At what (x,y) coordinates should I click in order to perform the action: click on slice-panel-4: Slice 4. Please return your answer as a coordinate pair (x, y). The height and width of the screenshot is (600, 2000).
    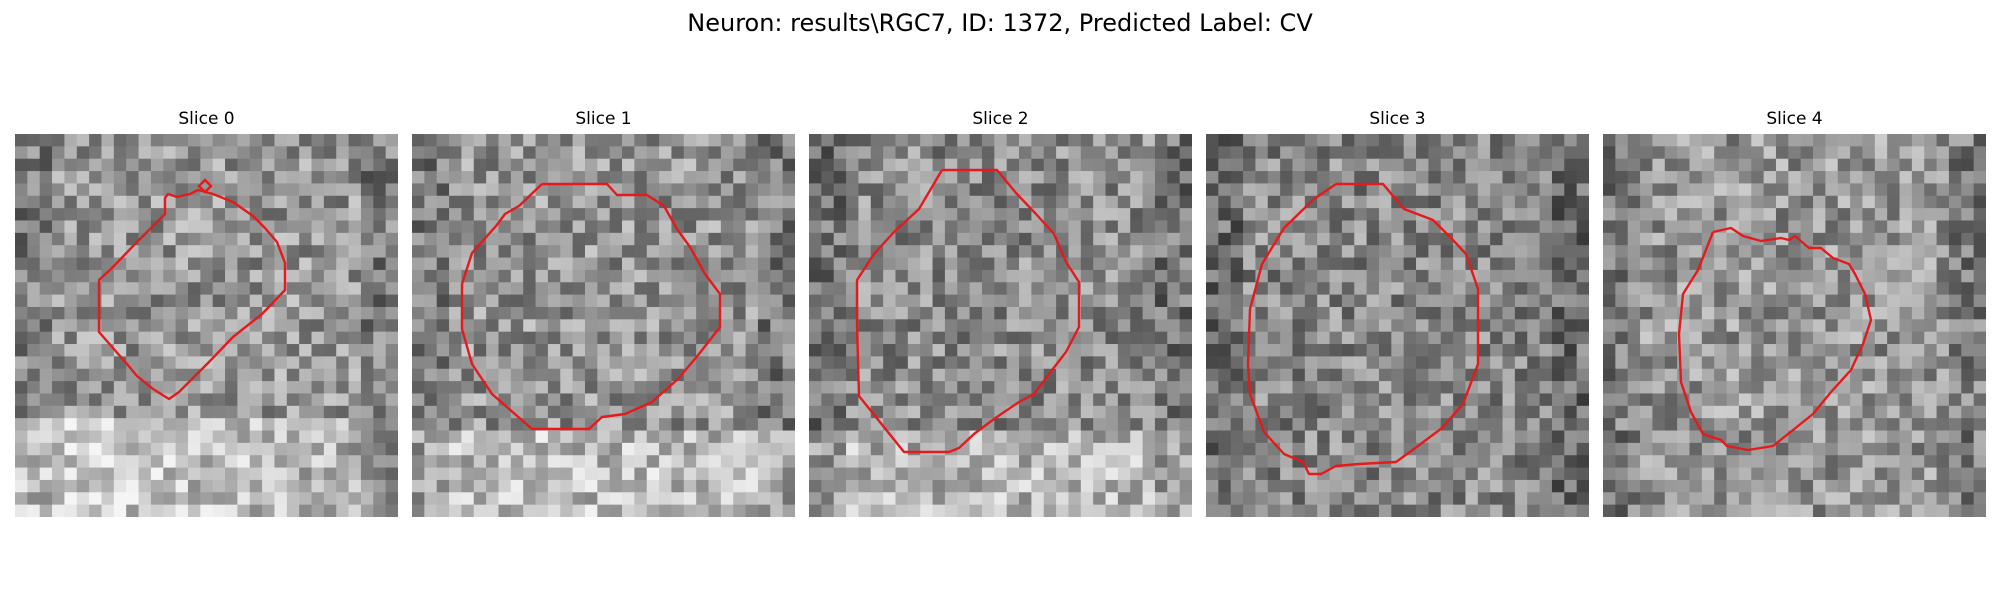
    Looking at the image, I should click on (1794, 312).